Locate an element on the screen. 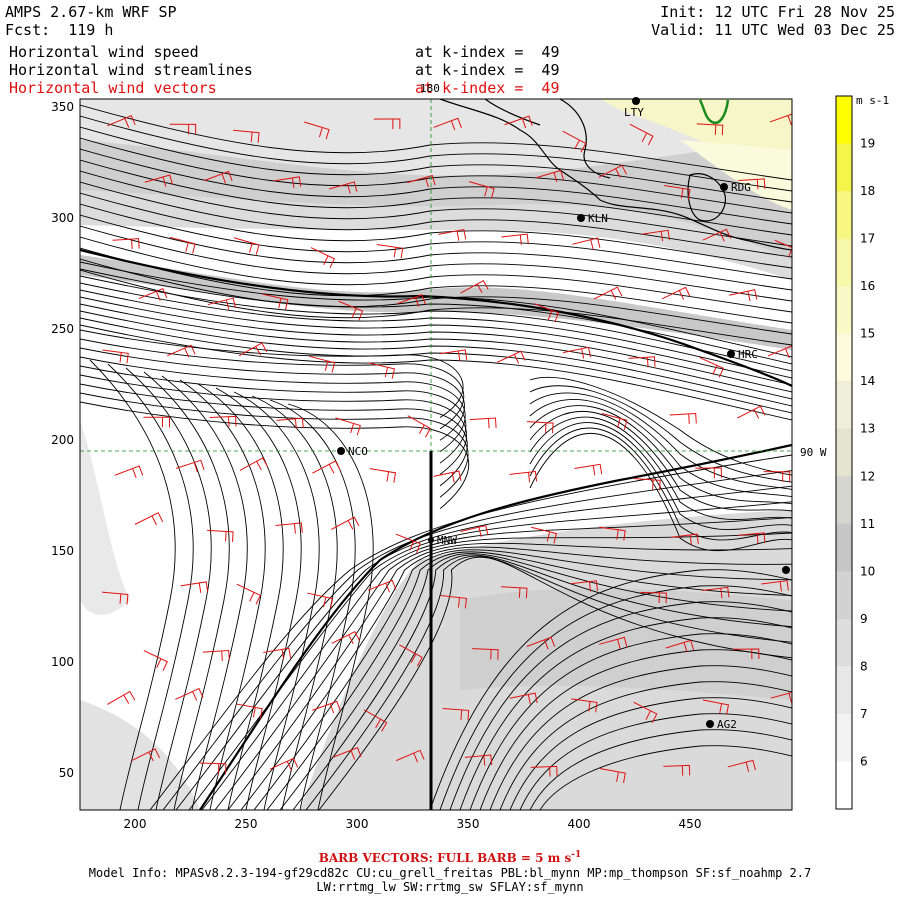 The image size is (900, 900). forecast-hour: Fcst: 119 h is located at coordinates (59, 30).